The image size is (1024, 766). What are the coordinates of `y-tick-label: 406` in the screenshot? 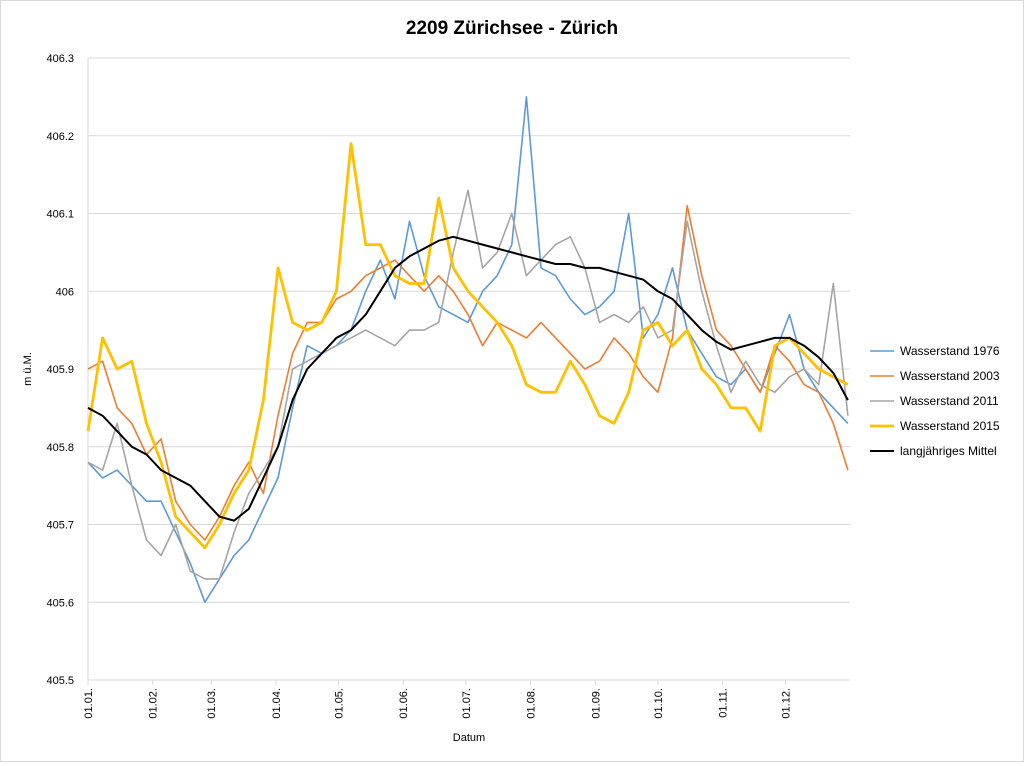 It's located at (65, 292).